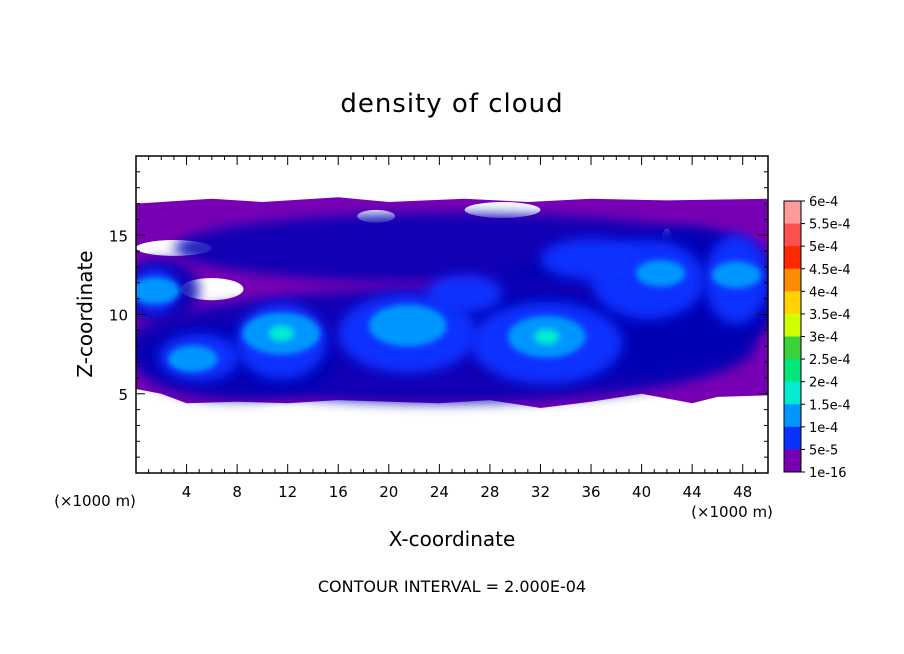 The image size is (904, 654). Describe the element at coordinates (95, 501) in the screenshot. I see `x-unit-left: (×1000 m)` at that location.